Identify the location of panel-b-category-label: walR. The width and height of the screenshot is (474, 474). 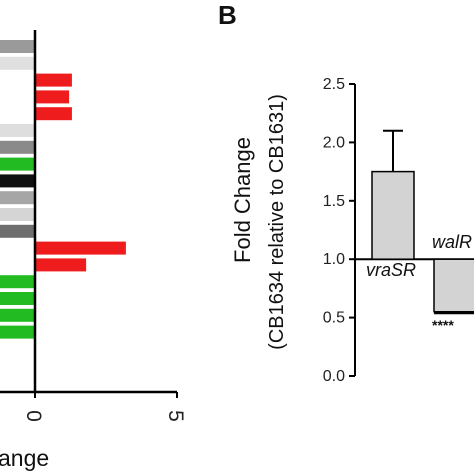
(452, 242).